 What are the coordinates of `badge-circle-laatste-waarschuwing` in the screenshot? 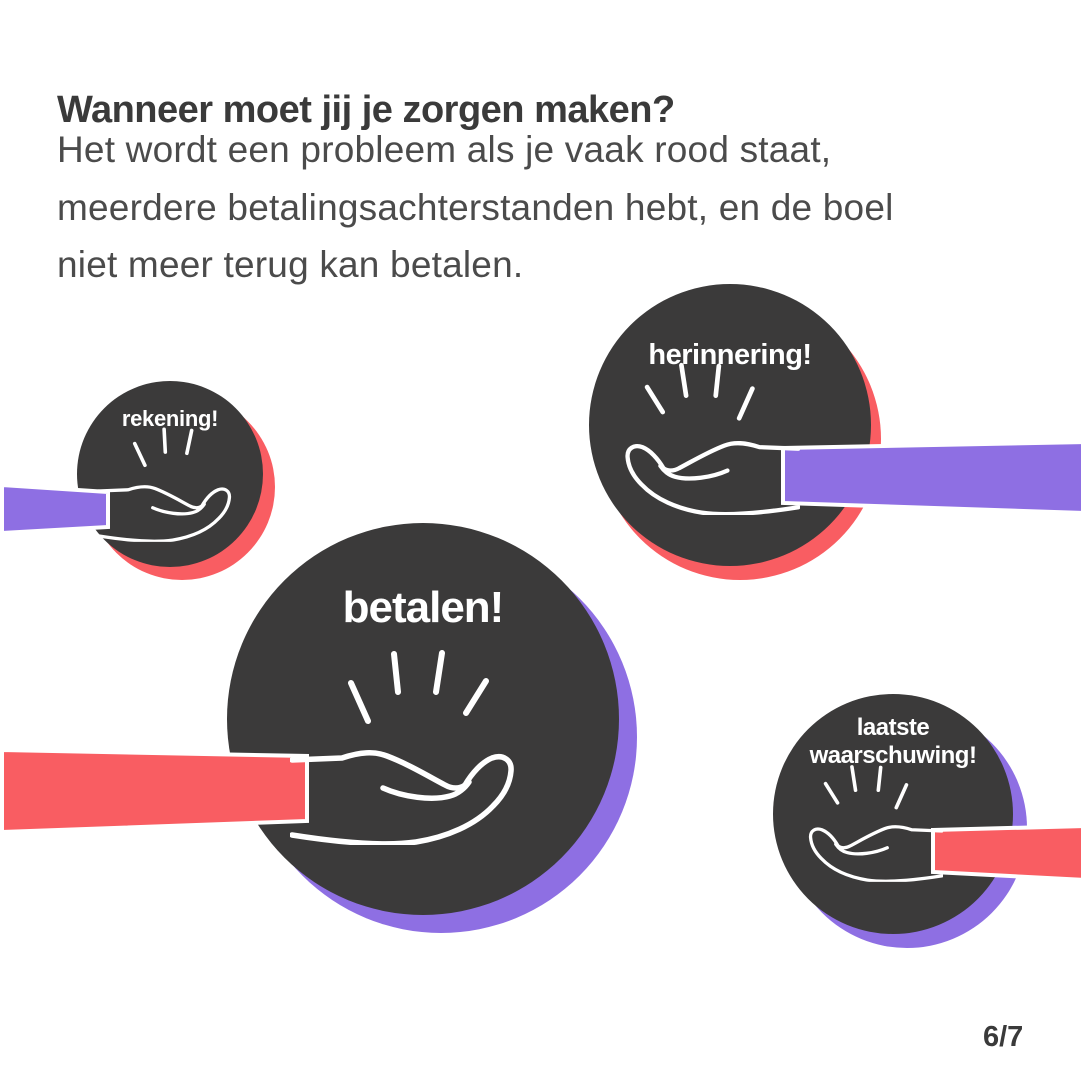 It's located at (893, 814).